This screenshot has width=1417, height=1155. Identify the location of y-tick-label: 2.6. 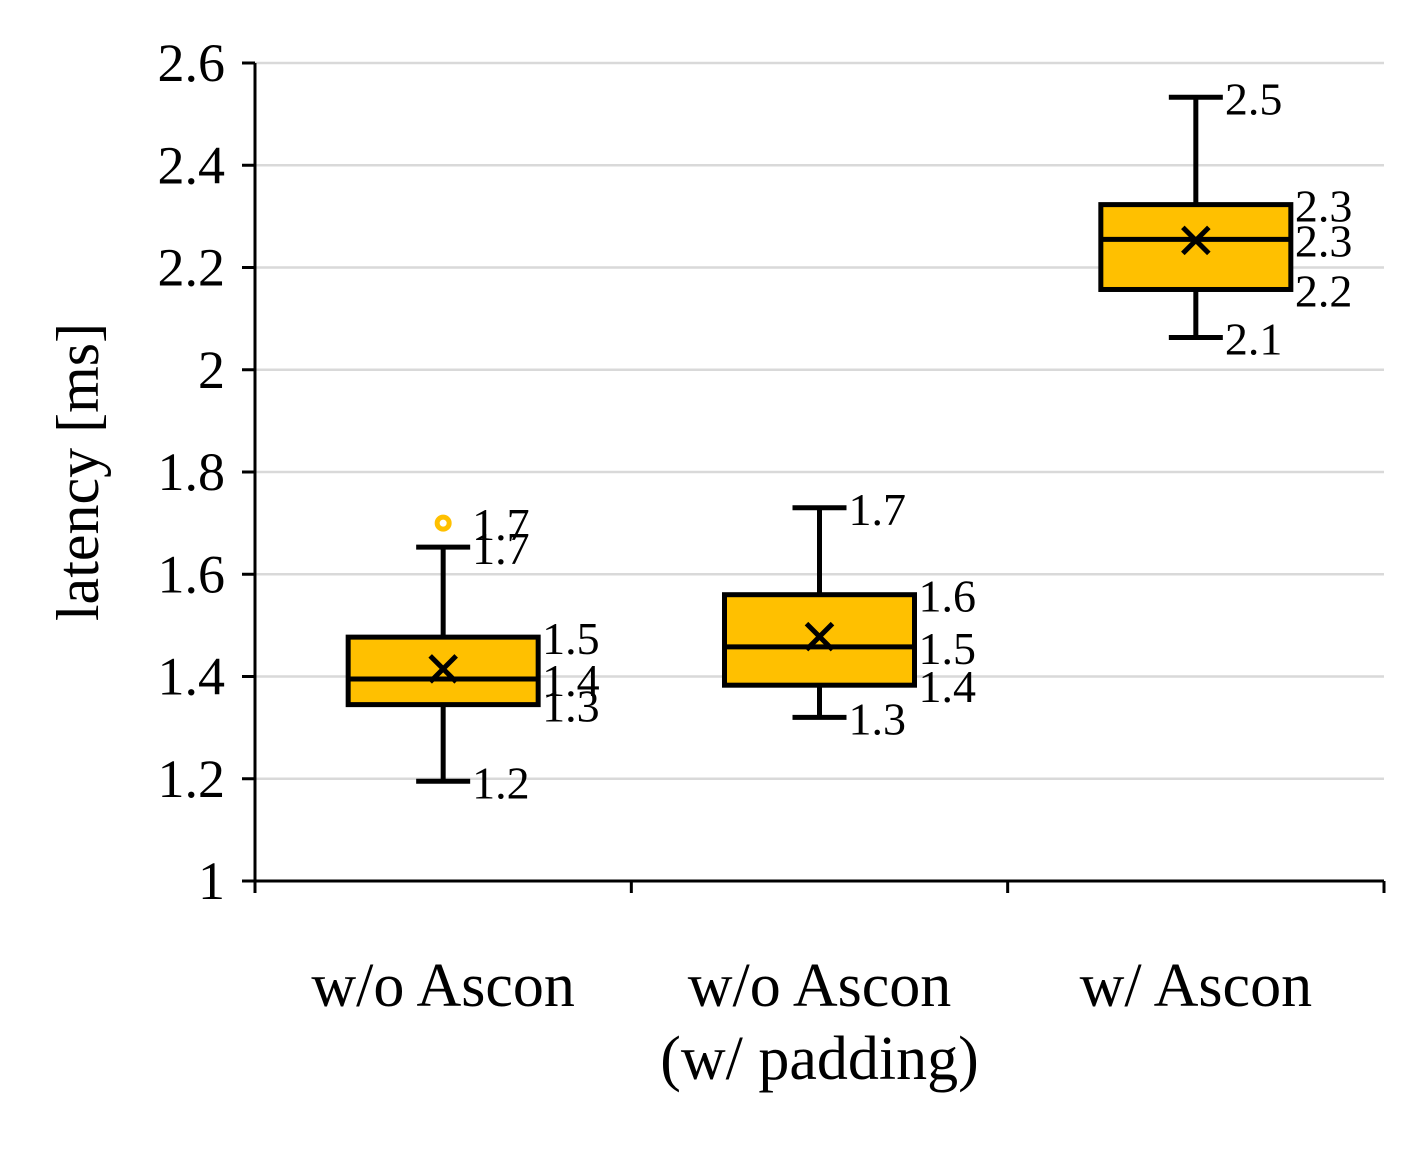
(192, 63).